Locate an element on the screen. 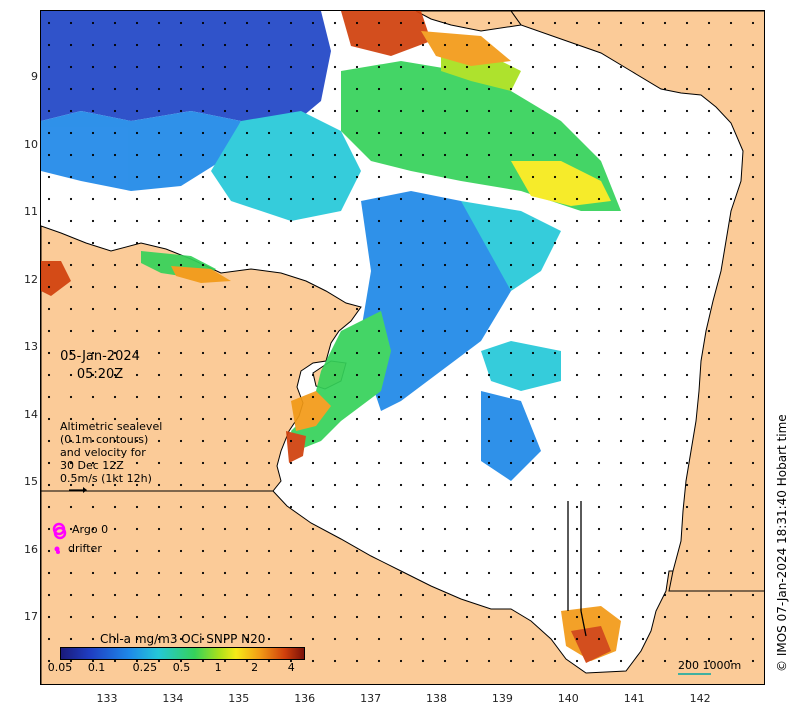 The image size is (792, 716). longitude-tick-label: 137 is located at coordinates (371, 698).